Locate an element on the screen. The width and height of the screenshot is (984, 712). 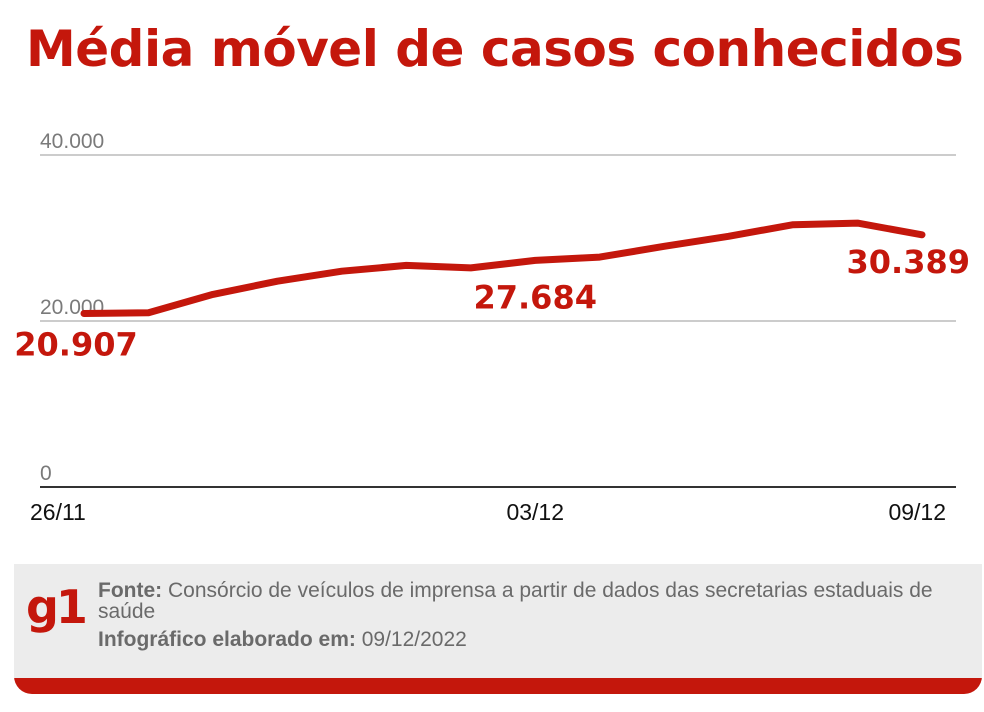
series-line is located at coordinates (503, 268).